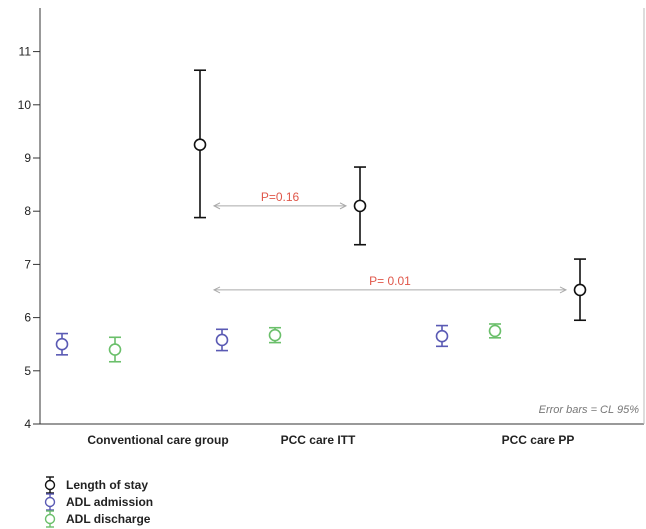  What do you see at coordinates (589, 410) in the screenshot?
I see `error-bar-note: Error bars = CL 95%` at bounding box center [589, 410].